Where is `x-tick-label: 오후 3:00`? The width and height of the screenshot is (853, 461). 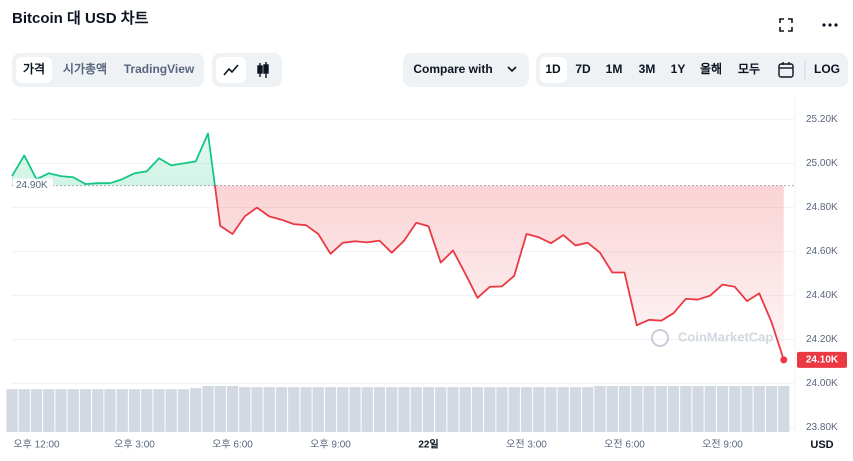 x-tick-label: 오후 3:00 is located at coordinates (134, 445).